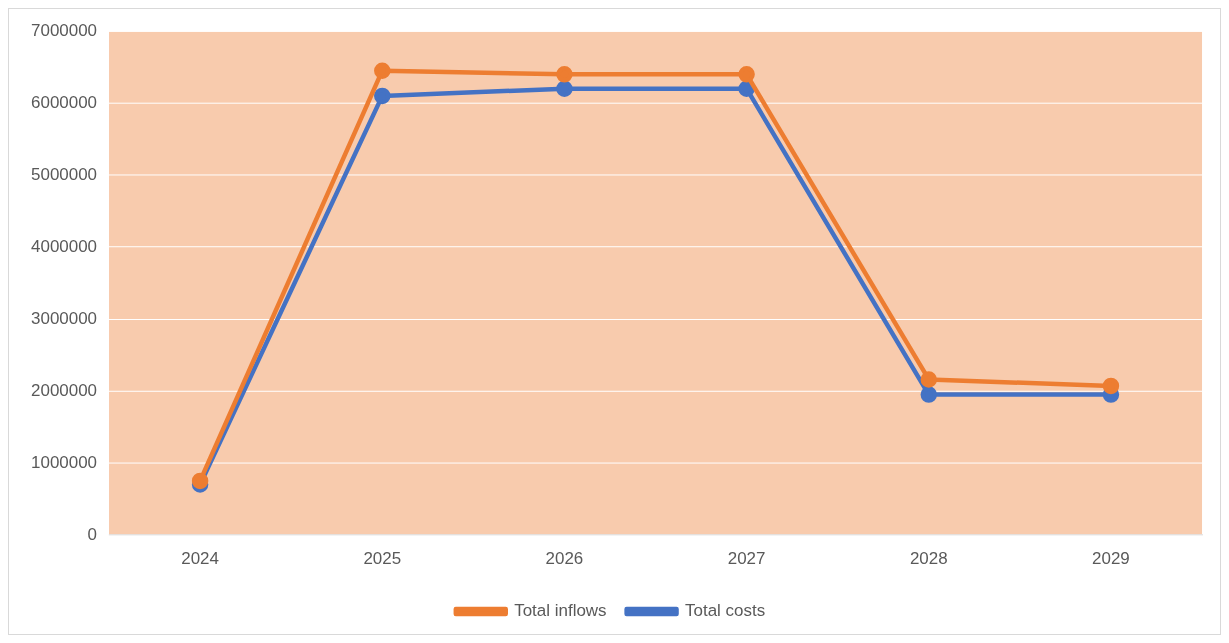 This screenshot has width=1229, height=643. I want to click on legend-label: Total inflows, so click(560, 611).